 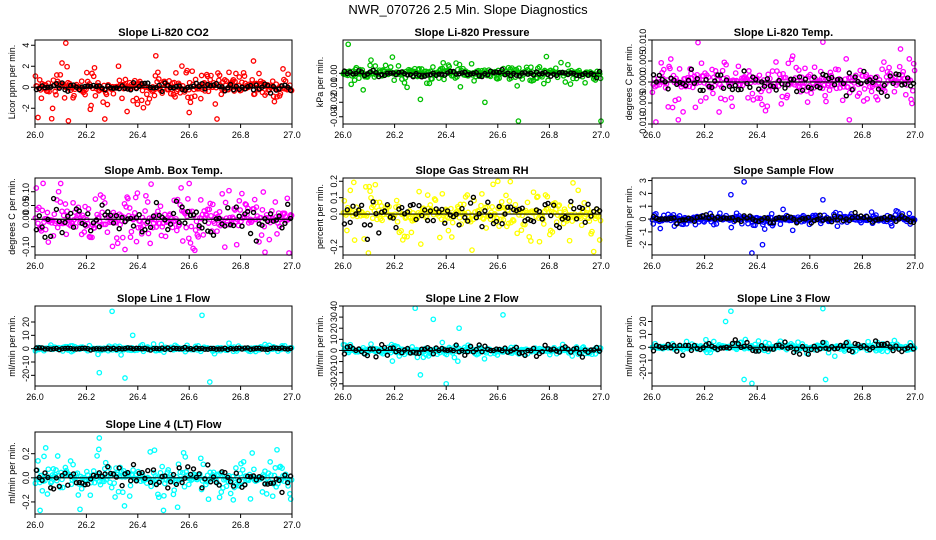 I want to click on x-tick-label: 26.2, so click(x=705, y=135).